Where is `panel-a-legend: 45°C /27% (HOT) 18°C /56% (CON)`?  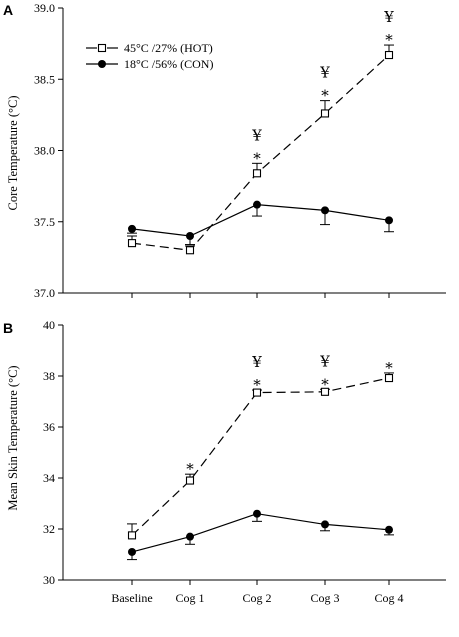 panel-a-legend: 45°C /27% (HOT) 18°C /56% (CON) is located at coordinates (149, 56).